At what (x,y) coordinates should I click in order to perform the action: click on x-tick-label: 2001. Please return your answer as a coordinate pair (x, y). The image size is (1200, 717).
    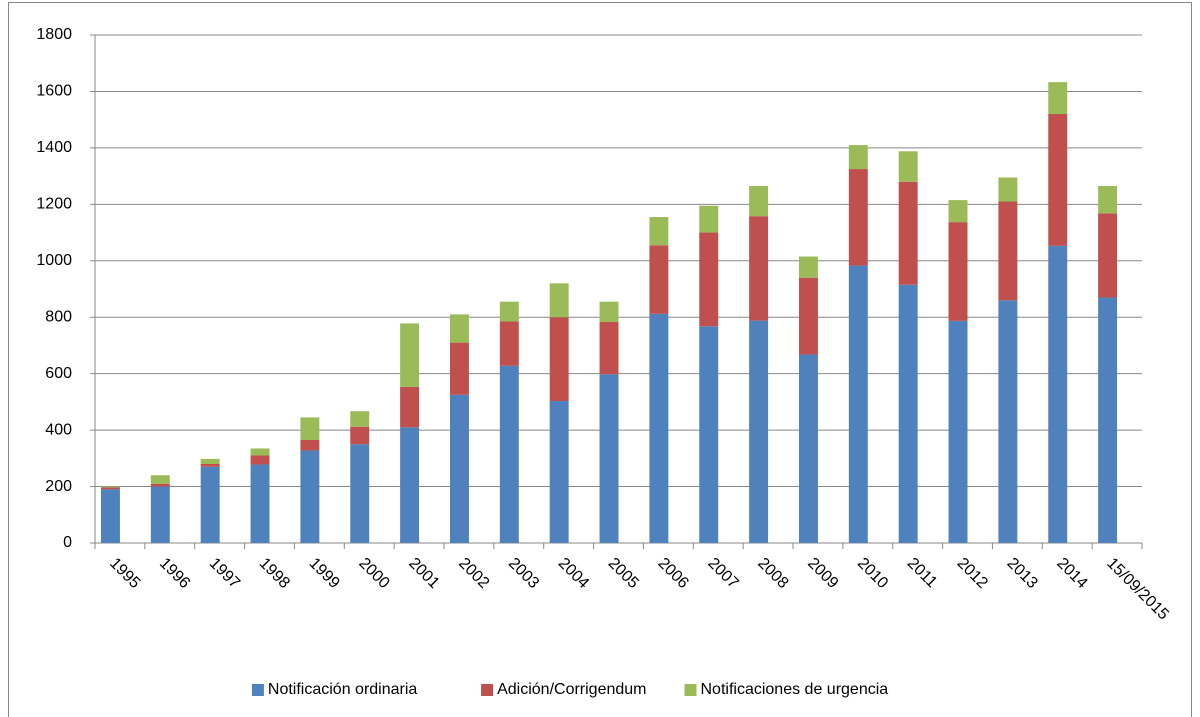
    Looking at the image, I should click on (423, 573).